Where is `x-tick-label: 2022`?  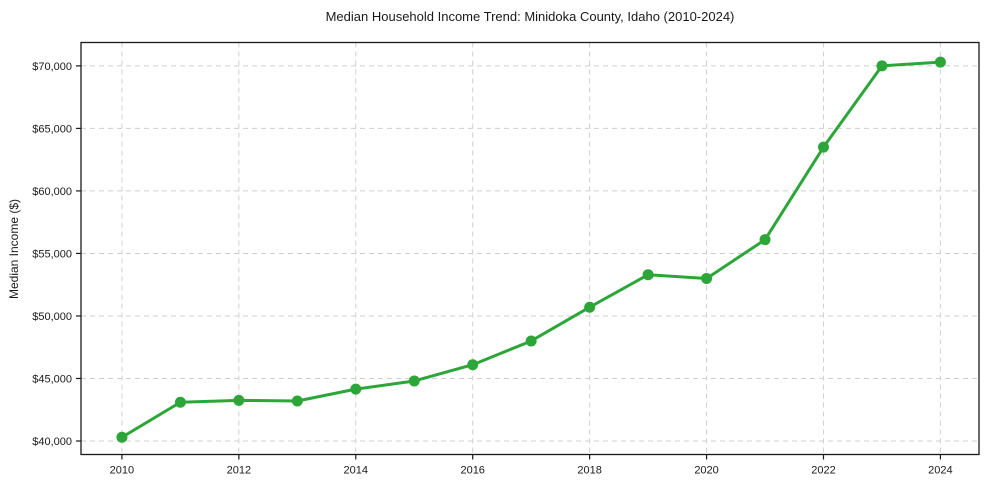
x-tick-label: 2022 is located at coordinates (823, 471).